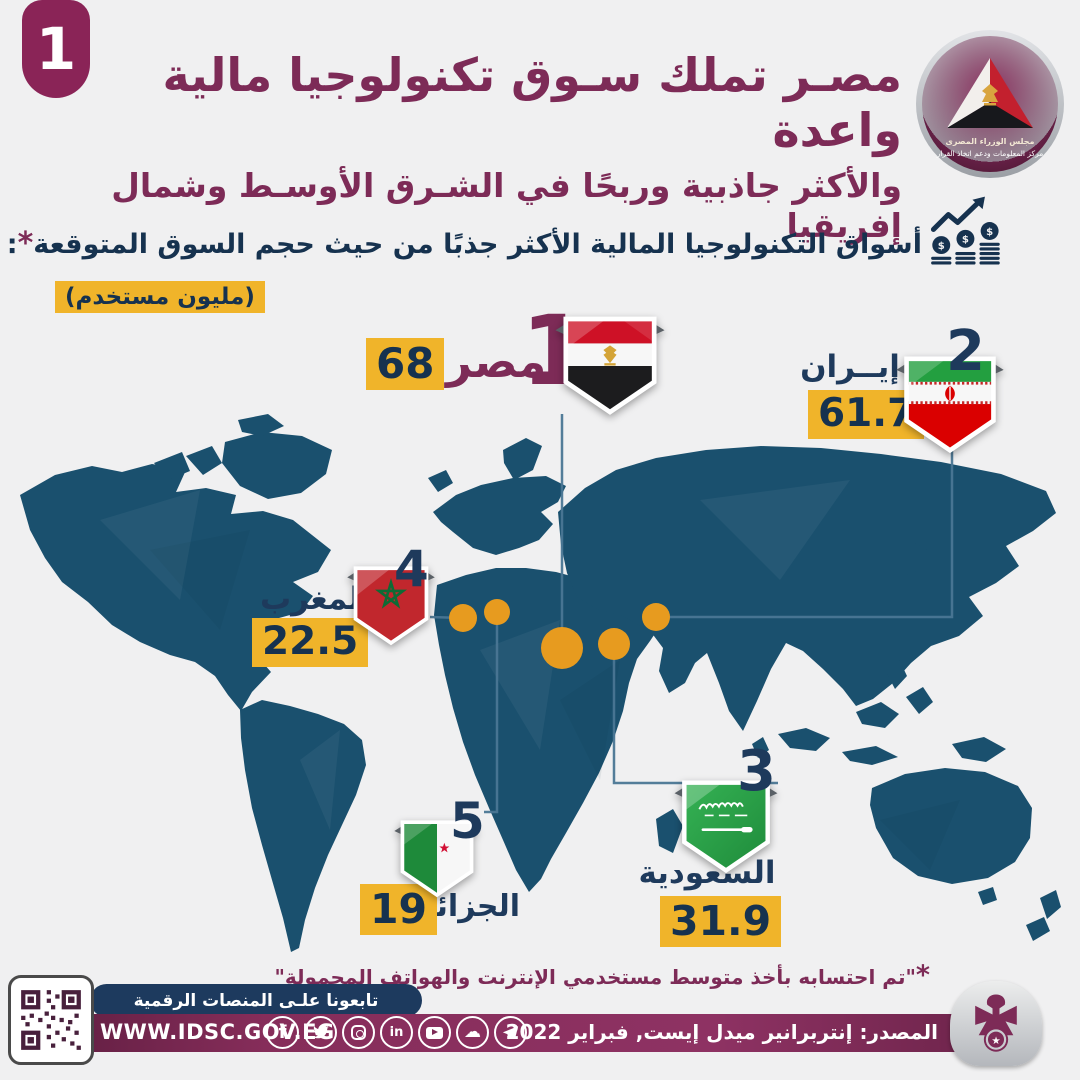  What do you see at coordinates (756, 771) in the screenshot?
I see `saudi-rank: 3` at bounding box center [756, 771].